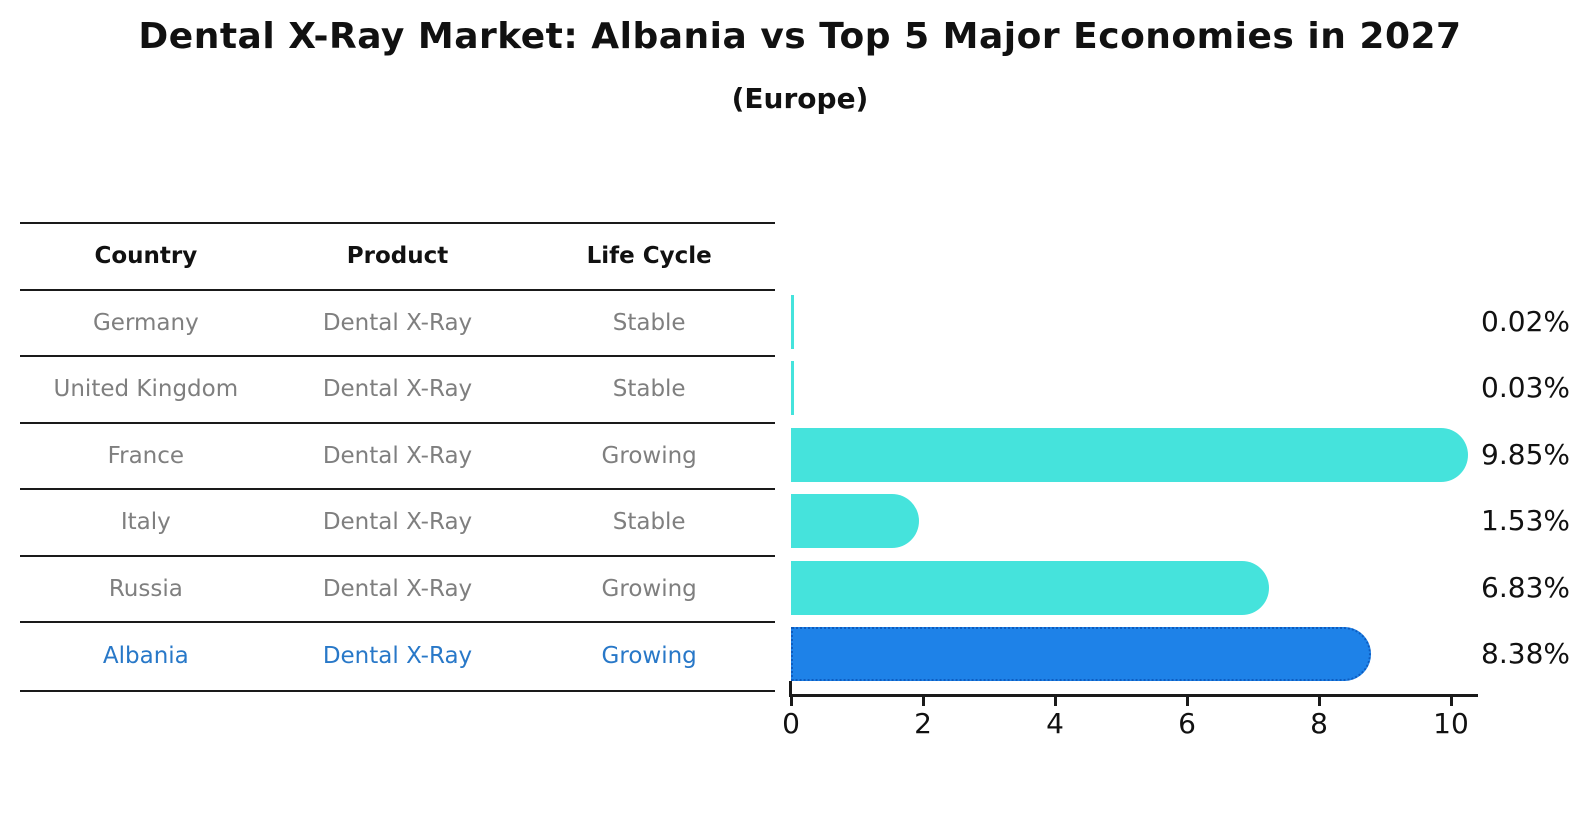 This screenshot has height=823, width=1586. I want to click on x-tick-label-0: 0, so click(791, 723).